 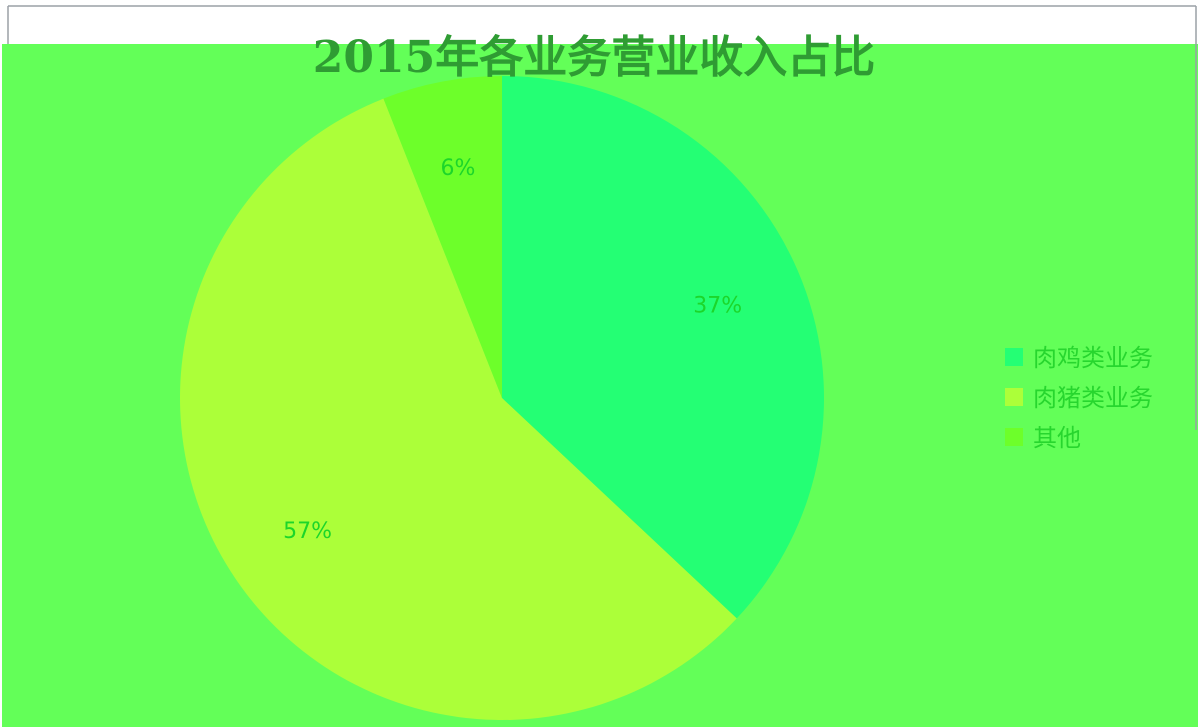 What do you see at coordinates (717, 306) in the screenshot?
I see `slice-data-label: 37%` at bounding box center [717, 306].